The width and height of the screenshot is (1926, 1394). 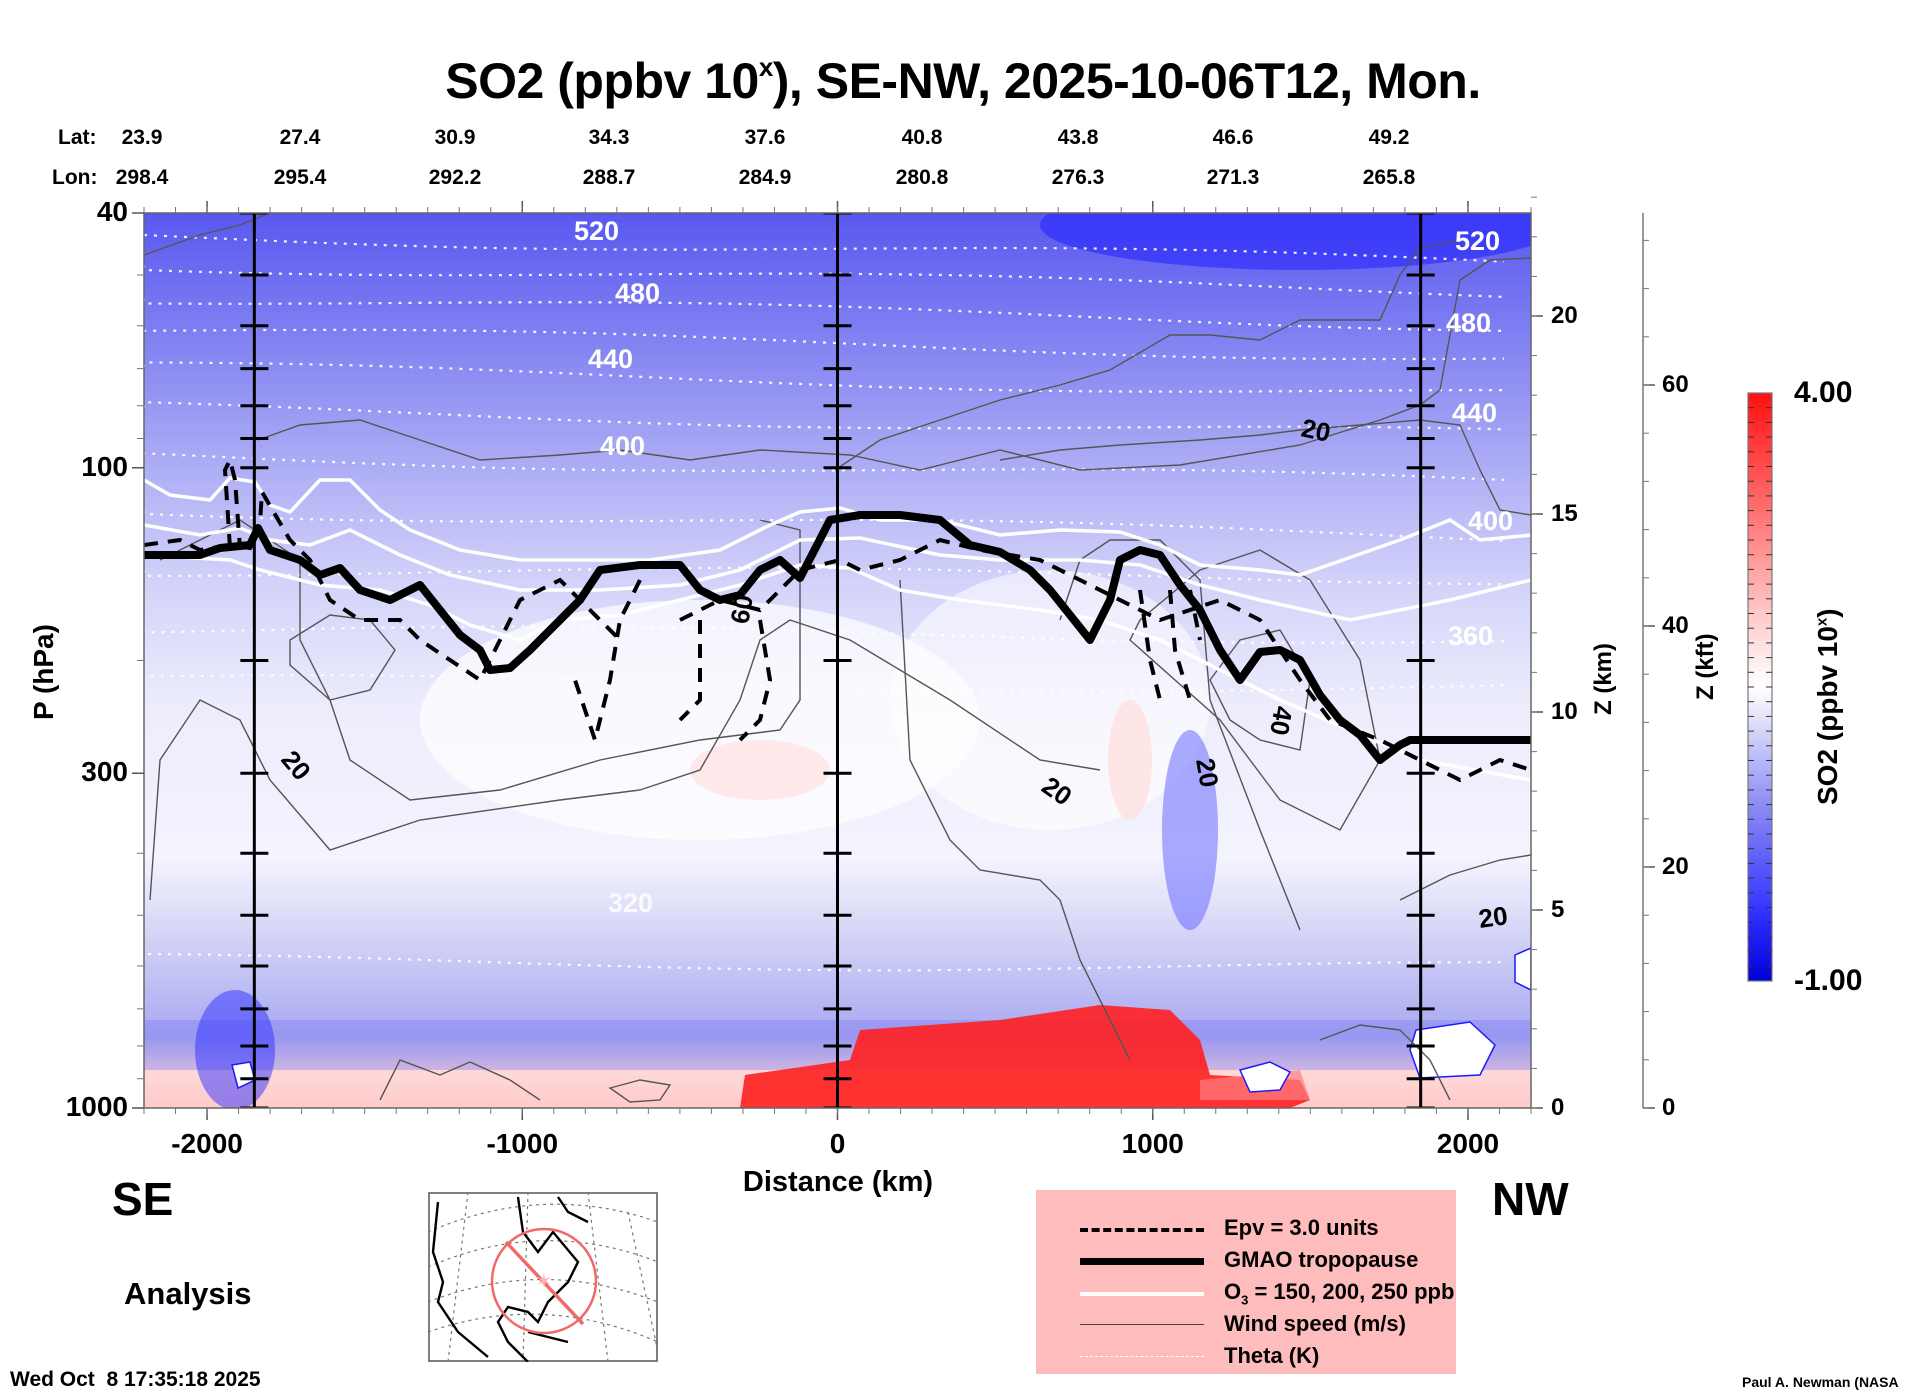 What do you see at coordinates (143, 1199) in the screenshot?
I see `direction-left: SE` at bounding box center [143, 1199].